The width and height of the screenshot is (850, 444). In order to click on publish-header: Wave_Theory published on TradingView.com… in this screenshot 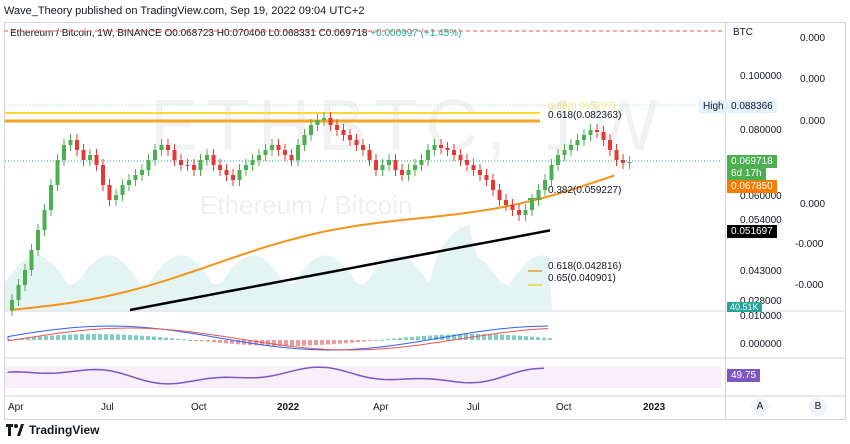, I will do `click(184, 11)`.